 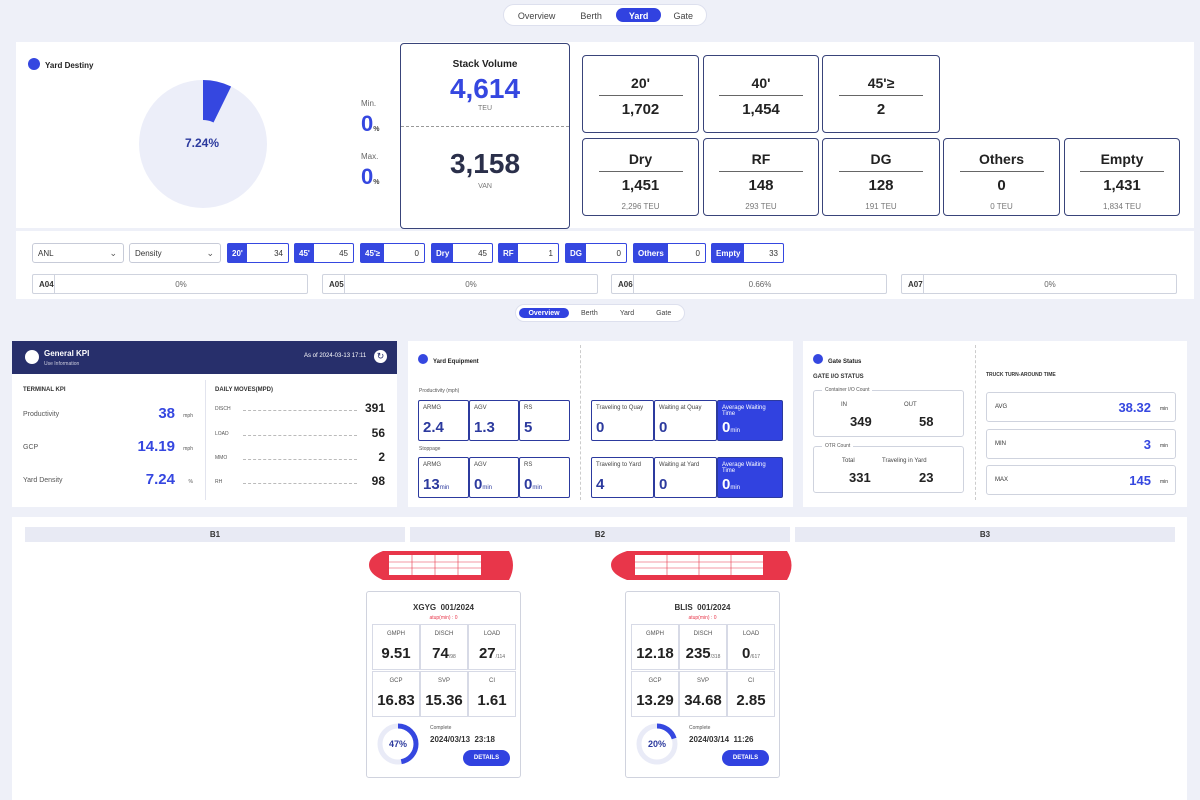 I want to click on type-box-empty: Empty 1,431 1,834 TEU, so click(x=1122, y=177).